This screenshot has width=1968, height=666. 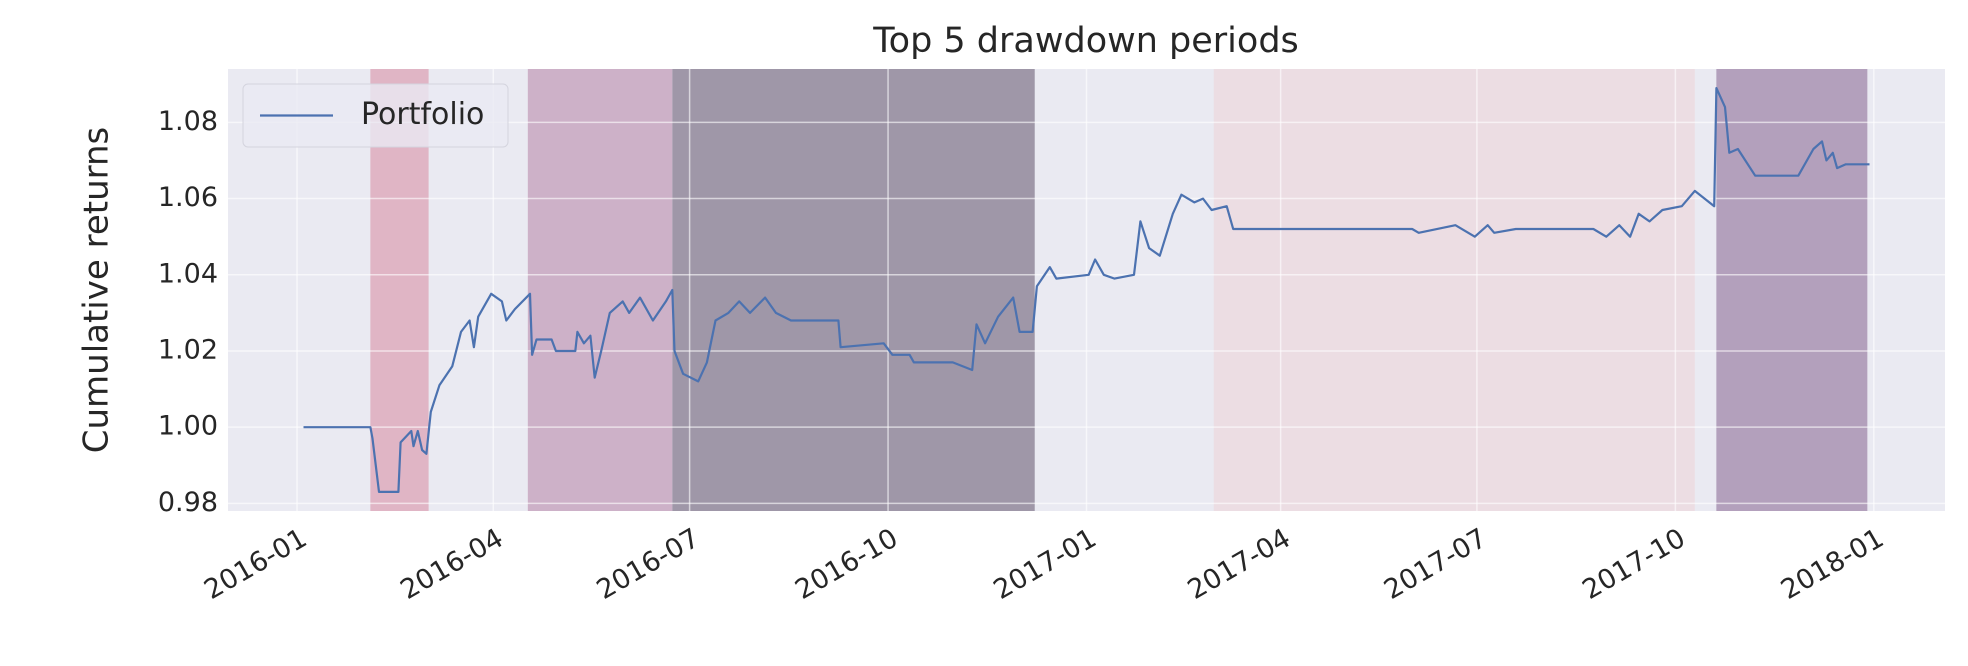 I want to click on y-axis-label: Cumulative returns, so click(x=97, y=290).